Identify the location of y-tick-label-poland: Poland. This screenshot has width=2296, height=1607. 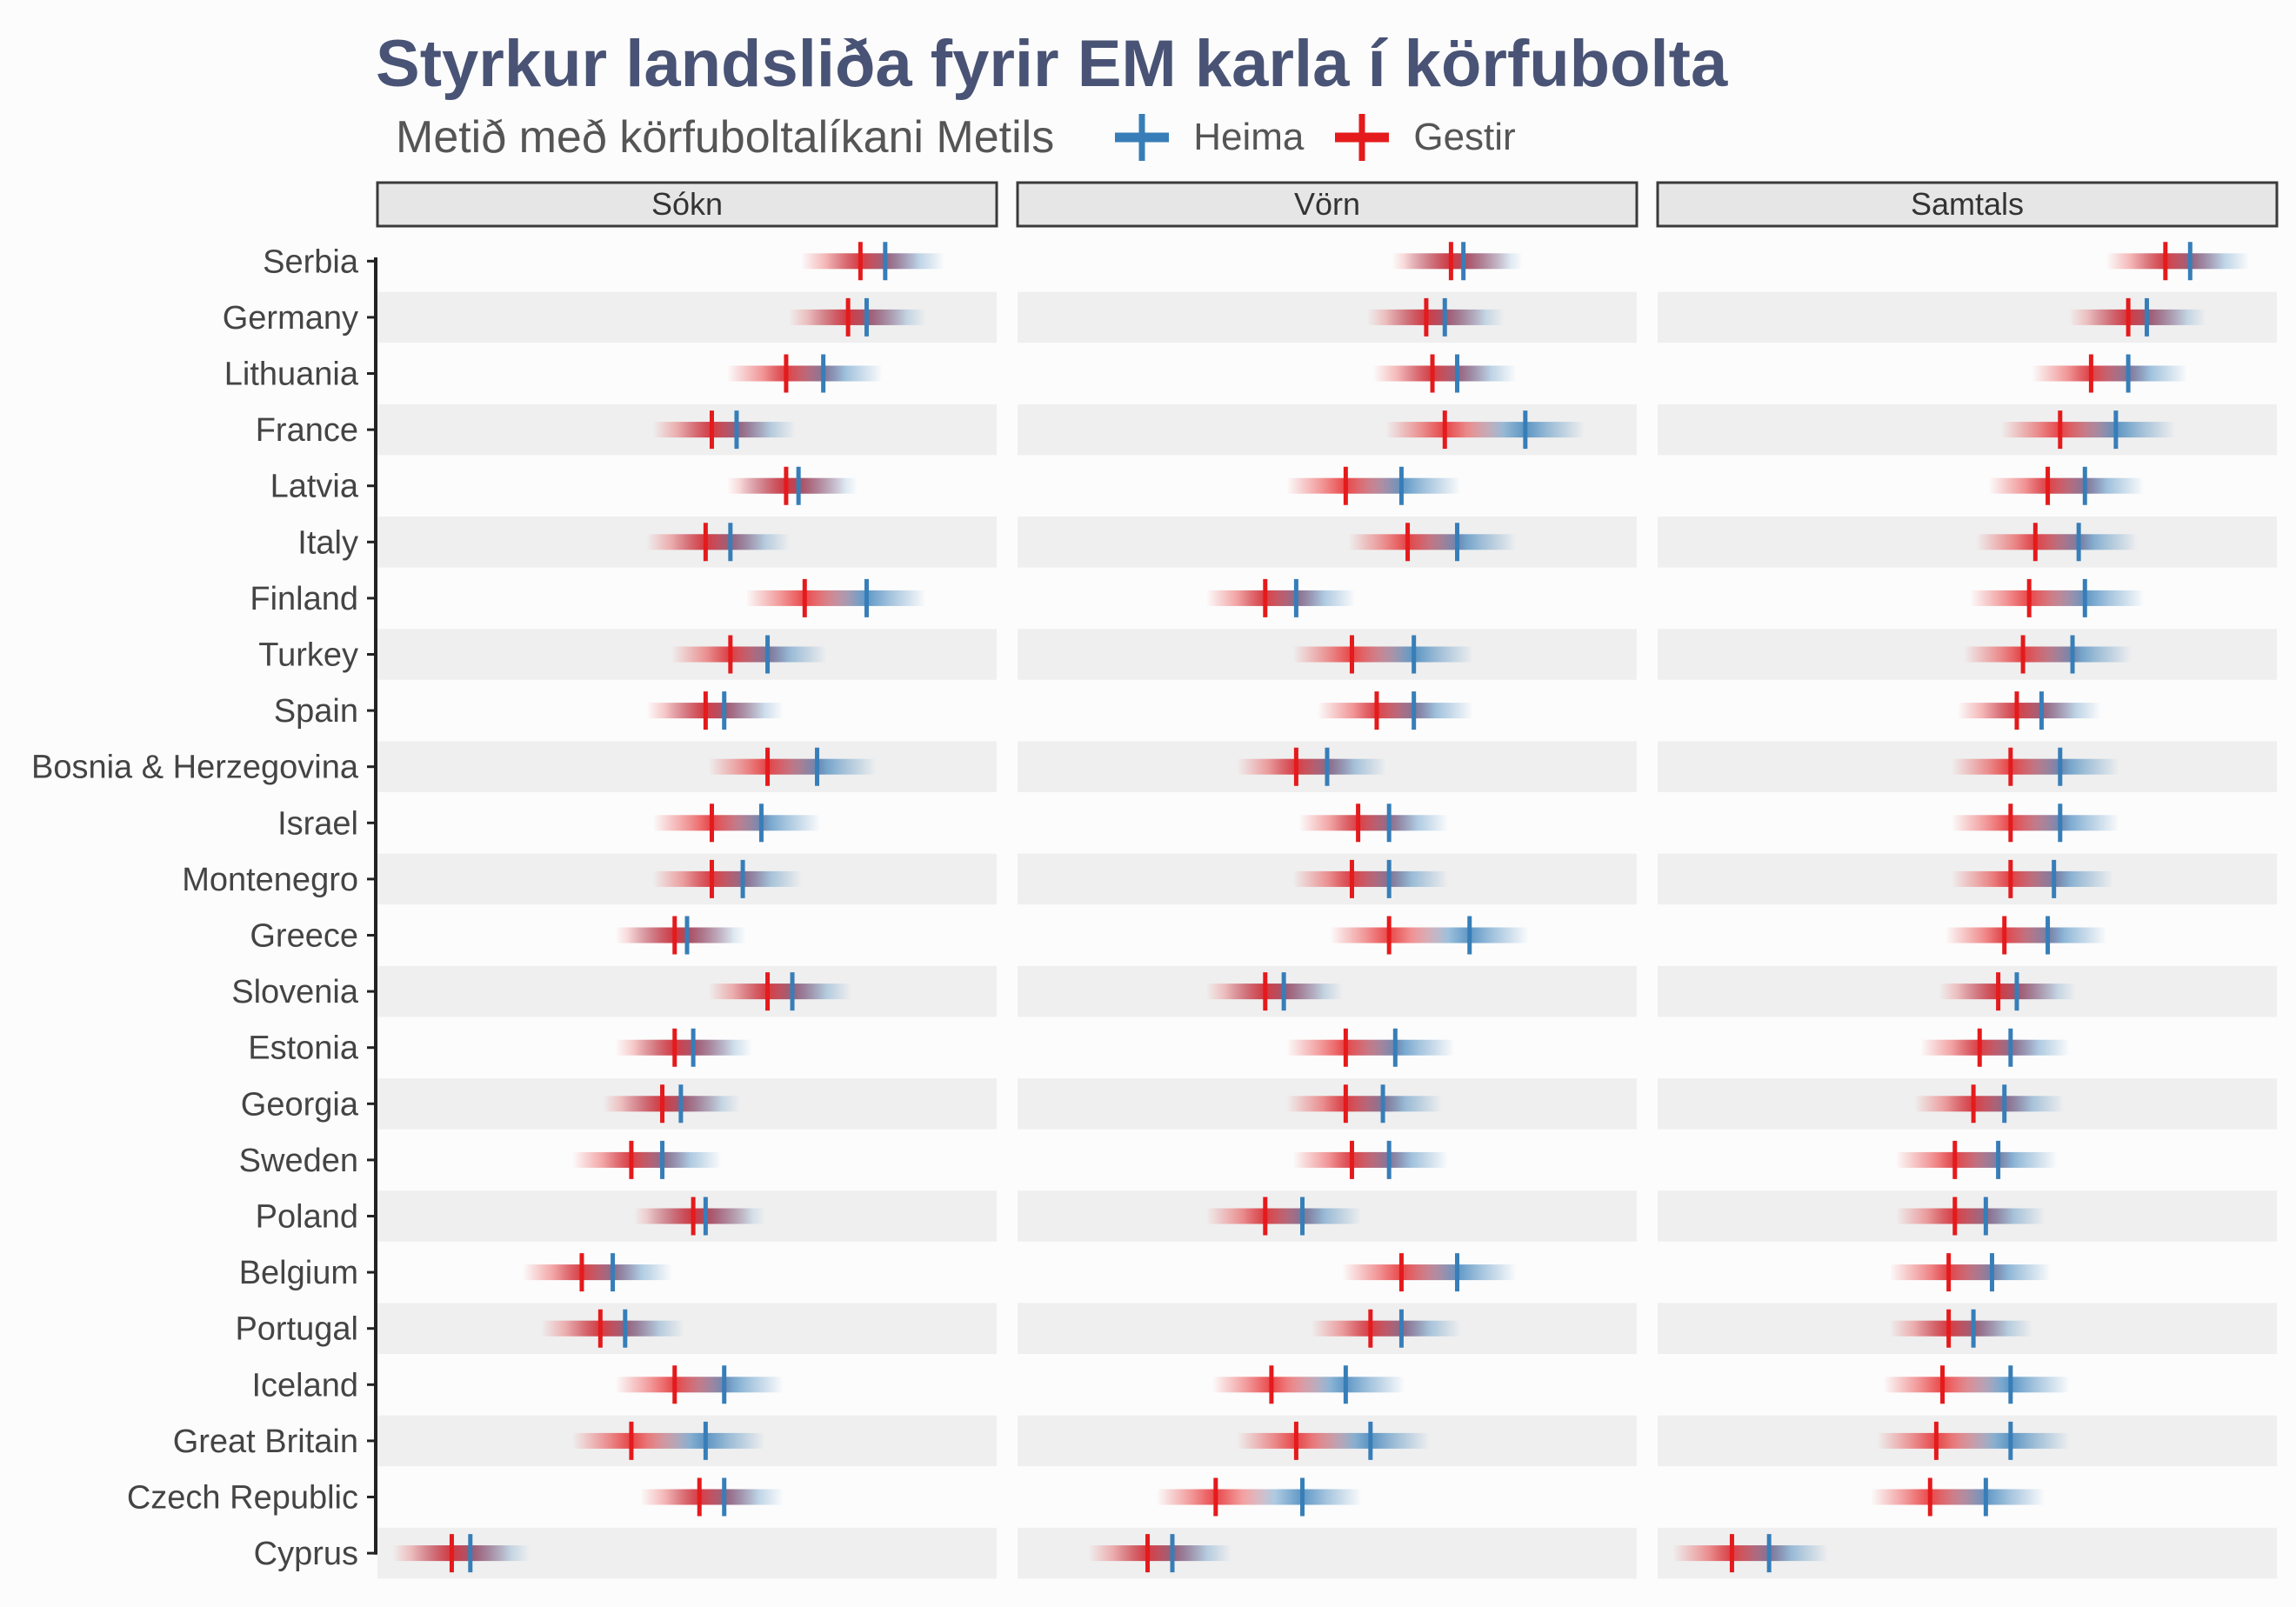
(307, 1217).